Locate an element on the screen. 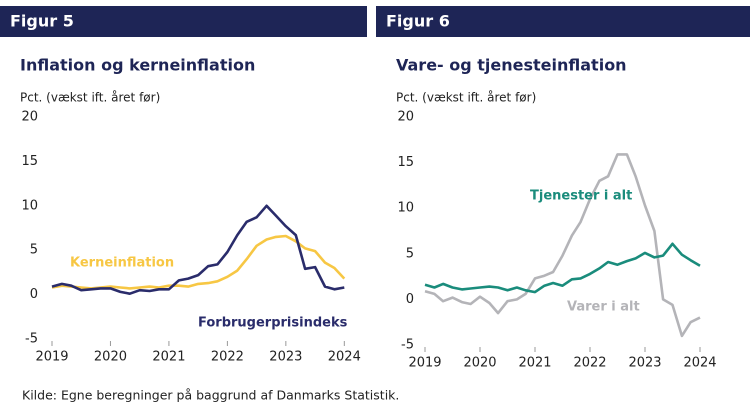 The height and width of the screenshot is (412, 750). series-label: Kerneinflation is located at coordinates (122, 263).